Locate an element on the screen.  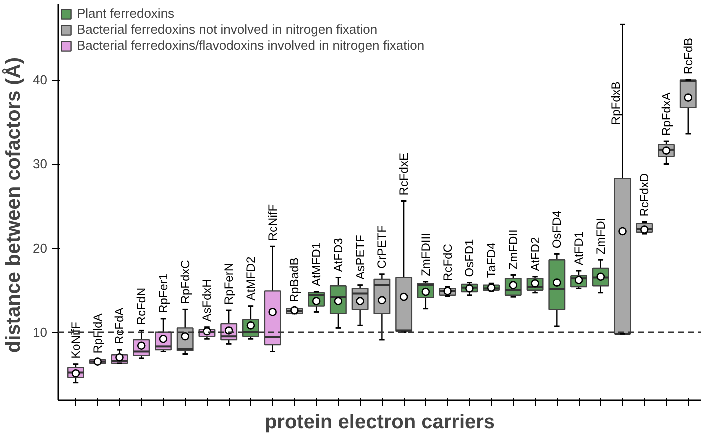
legend-label: Bacterial ferredoxins/flavodoxins involved in nitrogen fixation is located at coordinates (251, 45).